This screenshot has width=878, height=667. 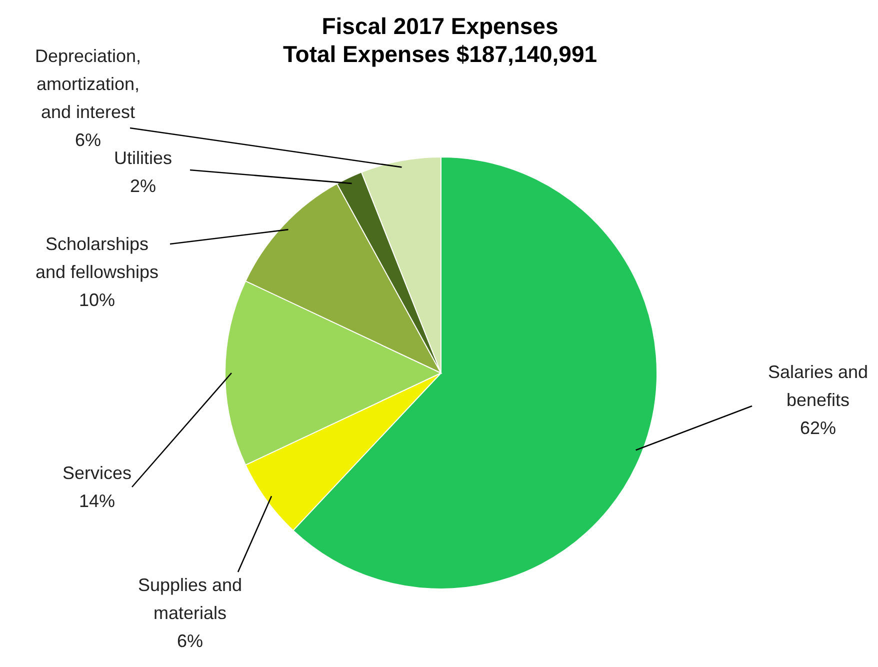 What do you see at coordinates (97, 258) in the screenshot?
I see `slice-label: Scholarships and fellowships` at bounding box center [97, 258].